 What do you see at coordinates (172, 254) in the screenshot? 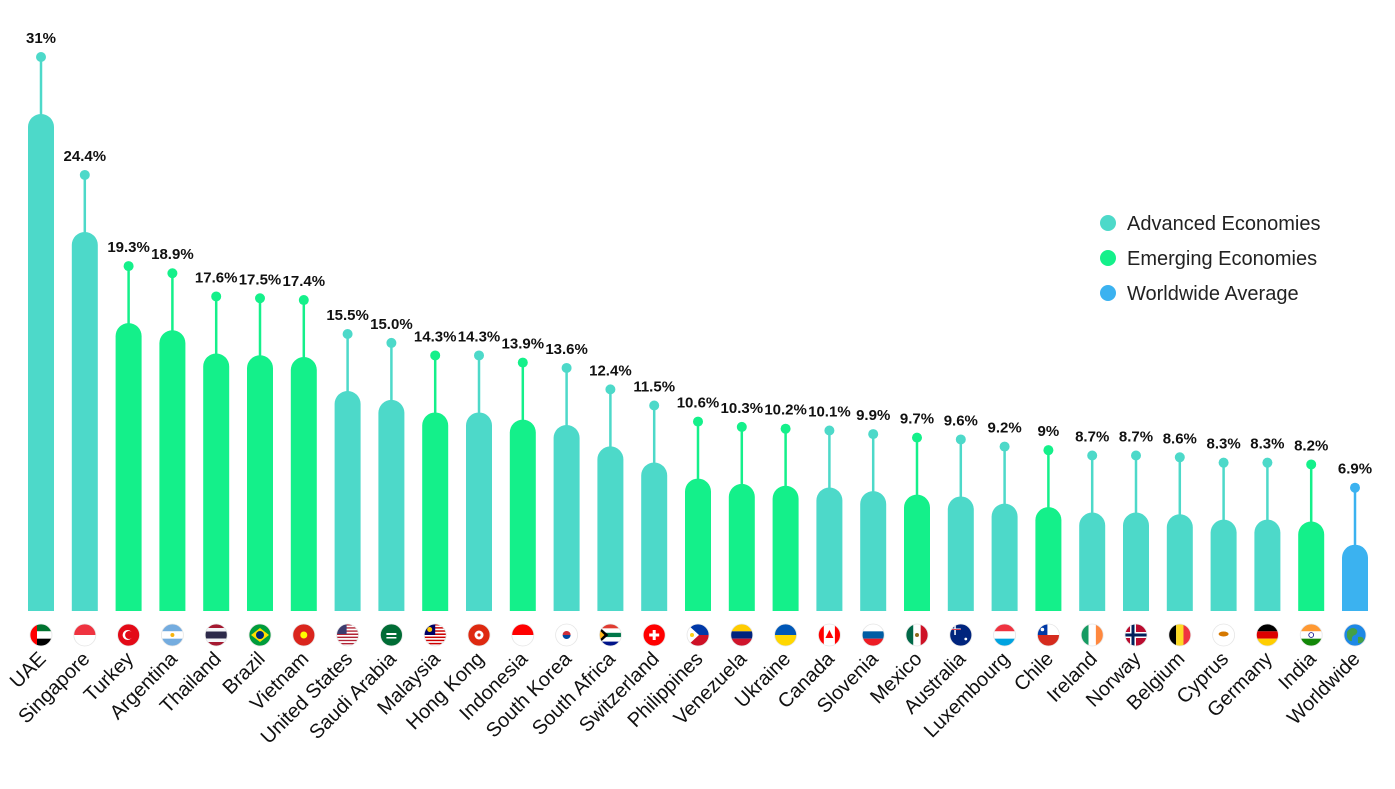
I see `value-label-argentina: 18.9%` at bounding box center [172, 254].